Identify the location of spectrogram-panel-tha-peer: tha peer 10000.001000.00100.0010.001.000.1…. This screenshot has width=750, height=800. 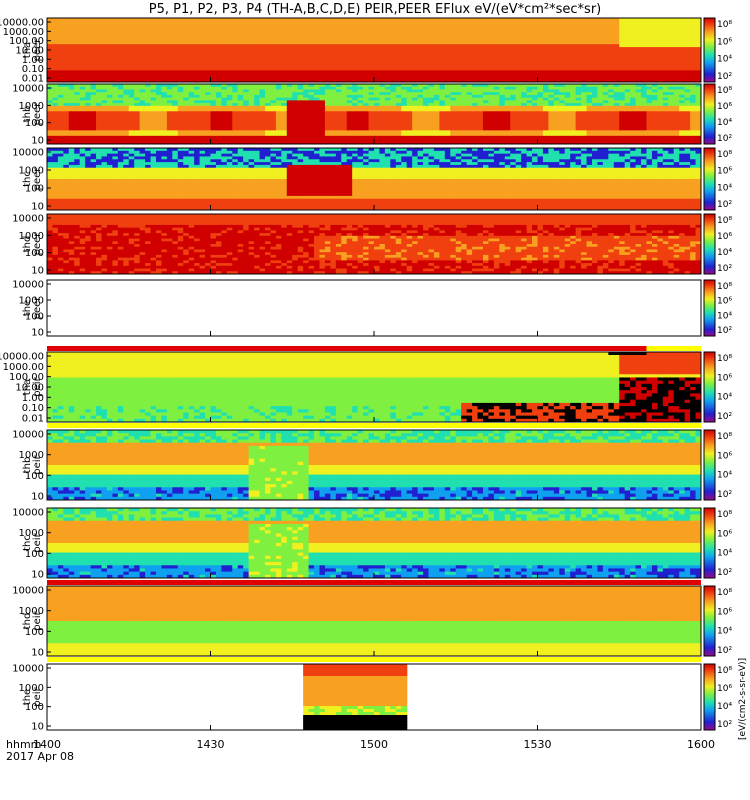
(366, 51).